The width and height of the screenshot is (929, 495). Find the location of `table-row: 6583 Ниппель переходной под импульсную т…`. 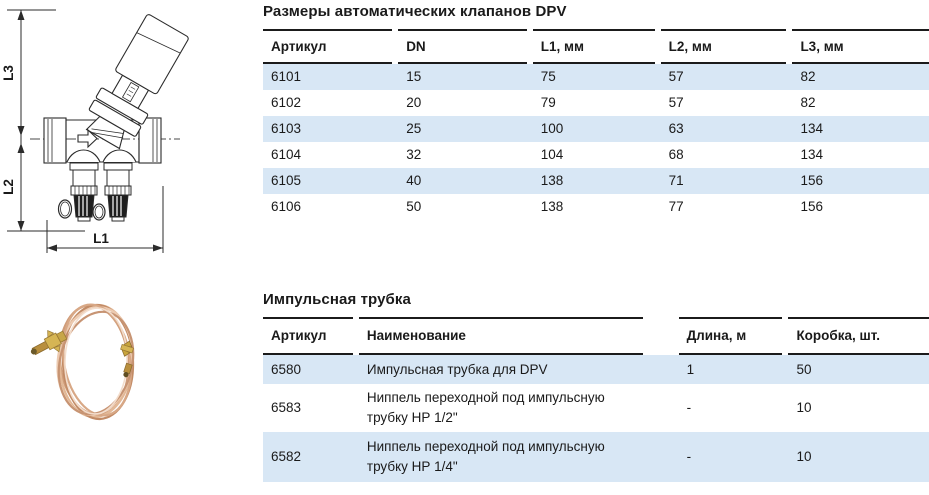

table-row: 6583 Ниппель переходной под импульсную т… is located at coordinates (596, 408).